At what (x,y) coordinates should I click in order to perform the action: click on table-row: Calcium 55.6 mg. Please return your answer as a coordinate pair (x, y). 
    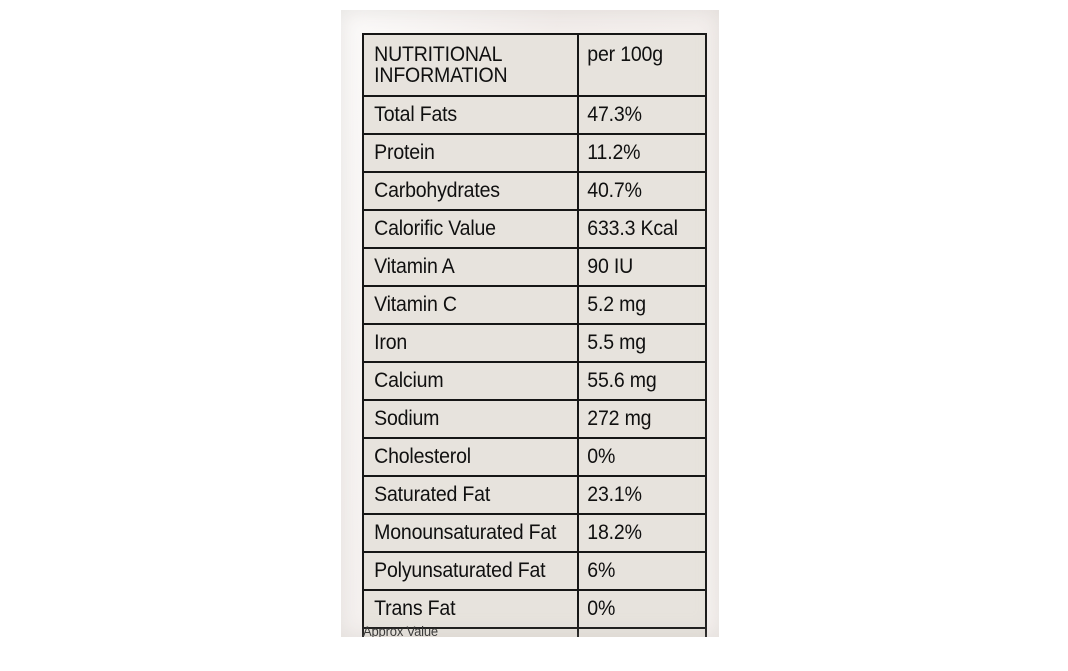
    Looking at the image, I should click on (534, 381).